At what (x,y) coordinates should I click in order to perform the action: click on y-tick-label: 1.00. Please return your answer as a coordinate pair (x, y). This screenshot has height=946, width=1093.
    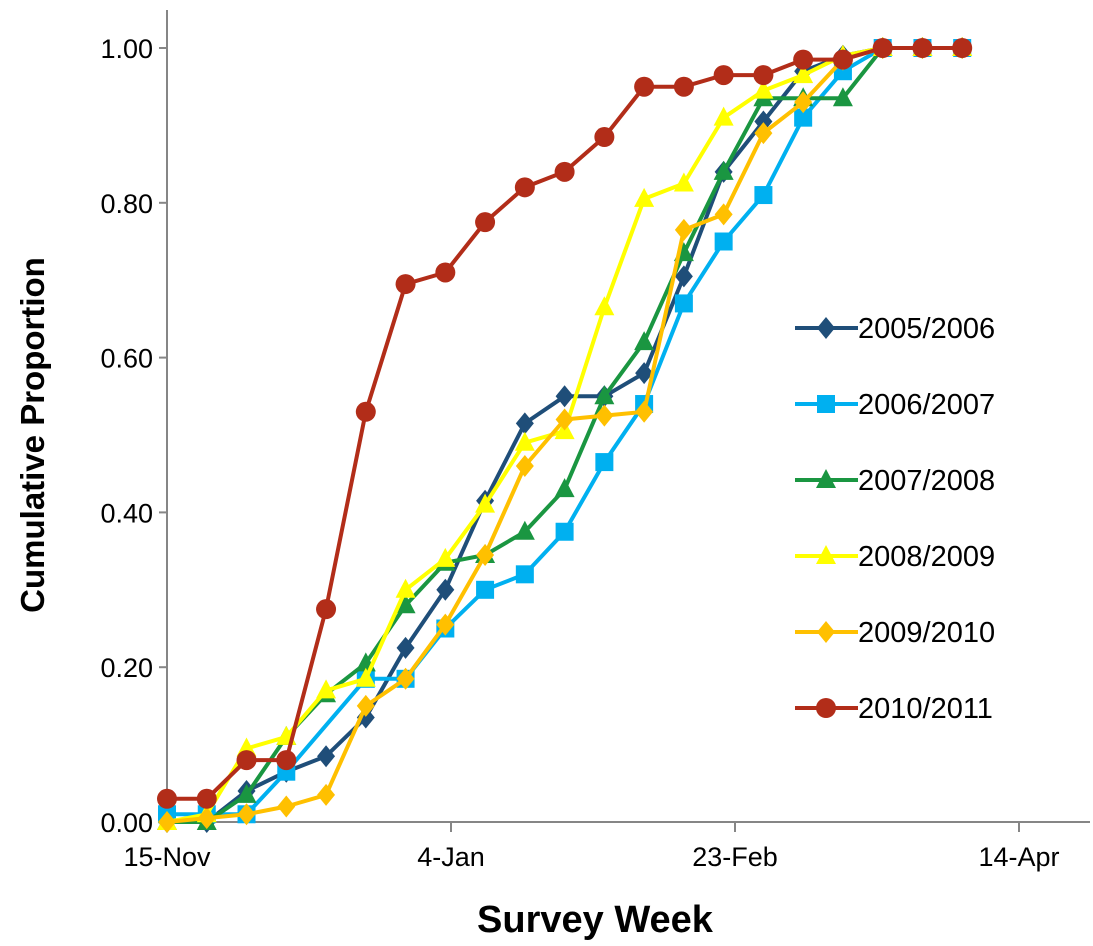
    Looking at the image, I should click on (126, 49).